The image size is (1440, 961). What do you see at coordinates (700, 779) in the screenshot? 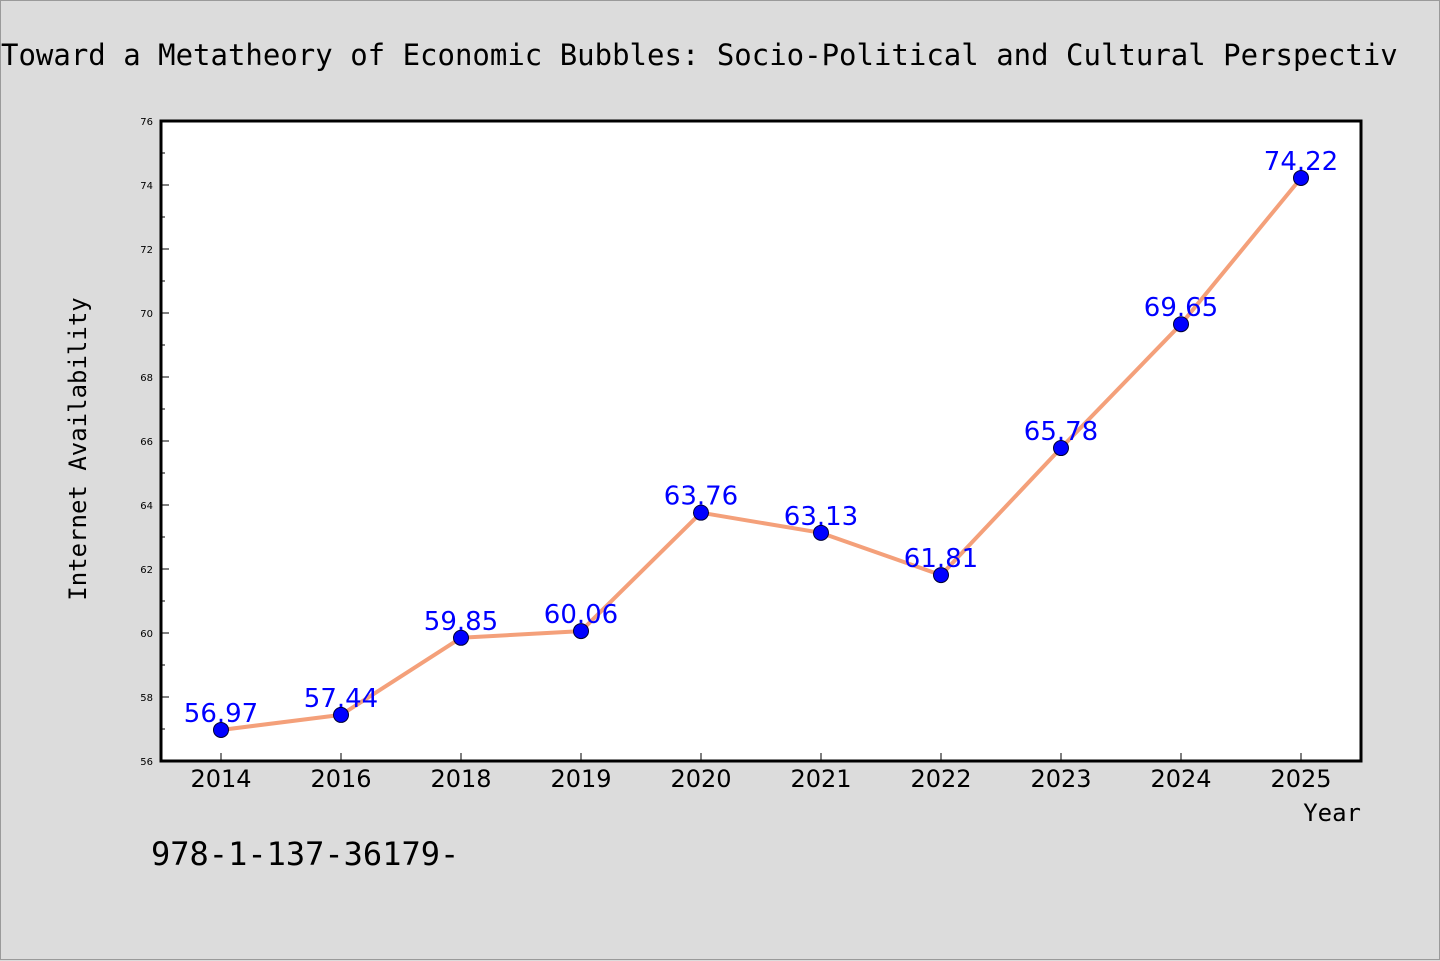
I see `x-tick-label: 2020` at bounding box center [700, 779].